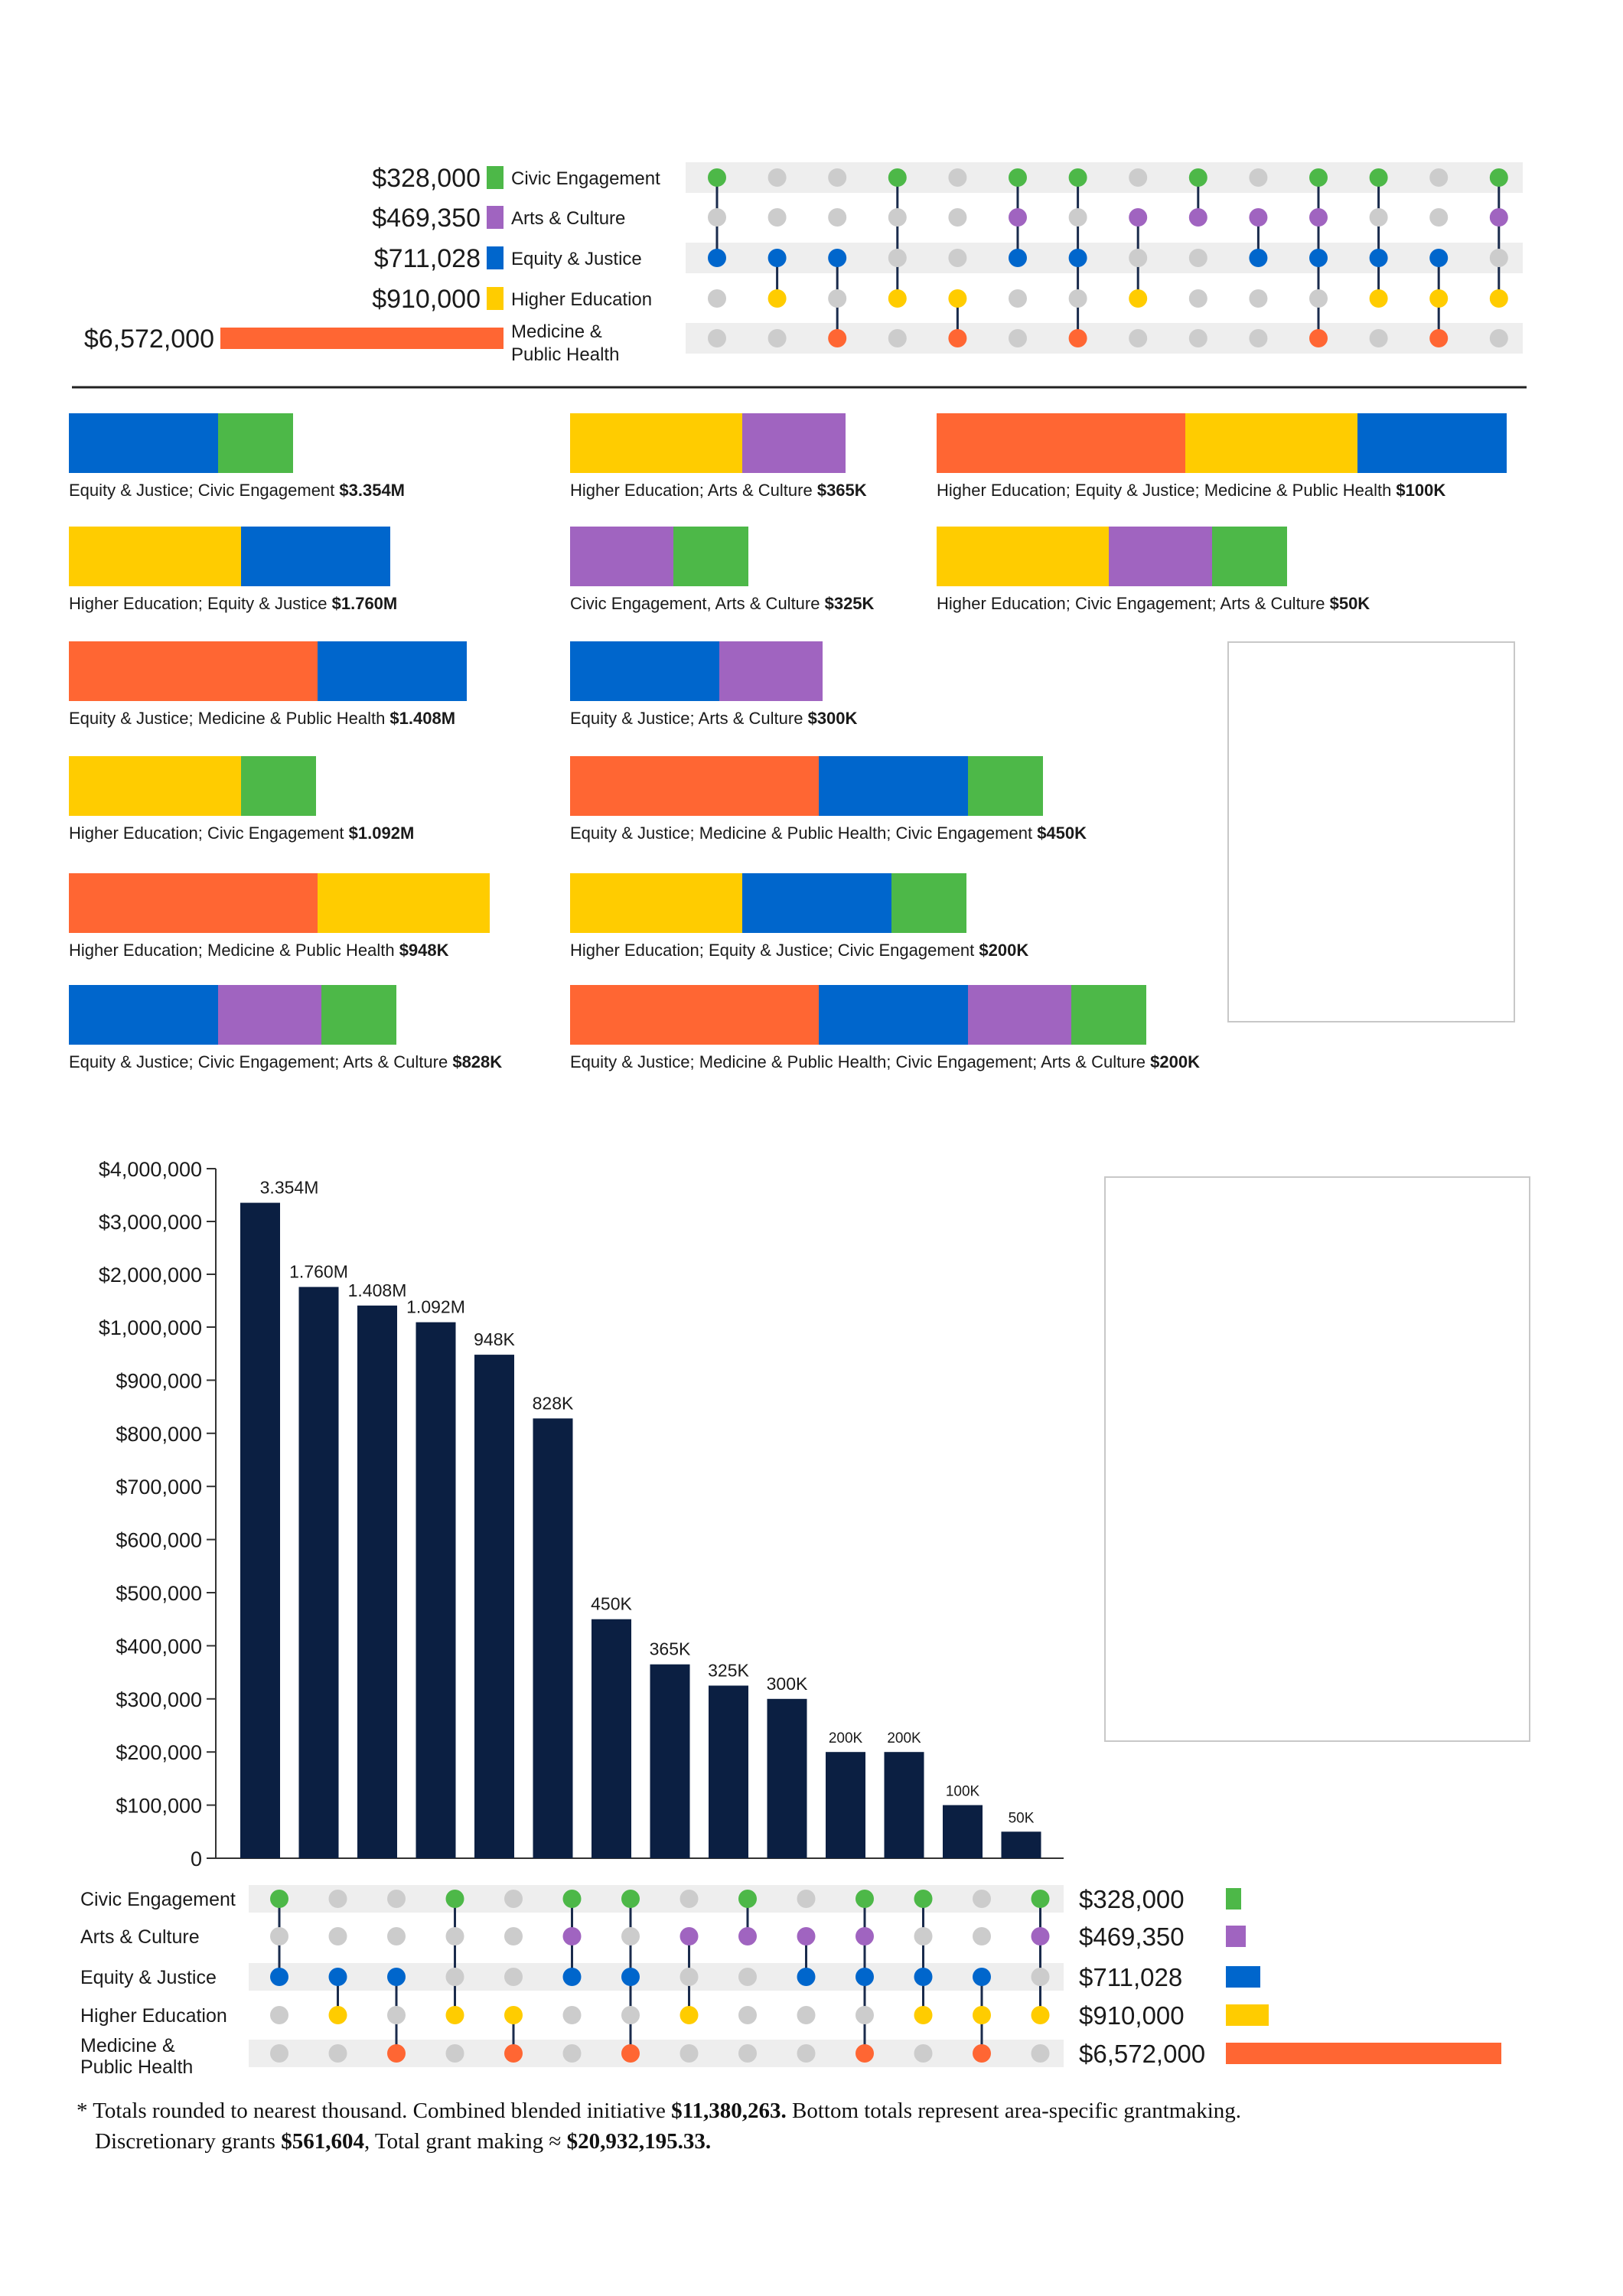 This screenshot has width=1623, height=2296. I want to click on area-label-arts: Arts & Culture, so click(568, 218).